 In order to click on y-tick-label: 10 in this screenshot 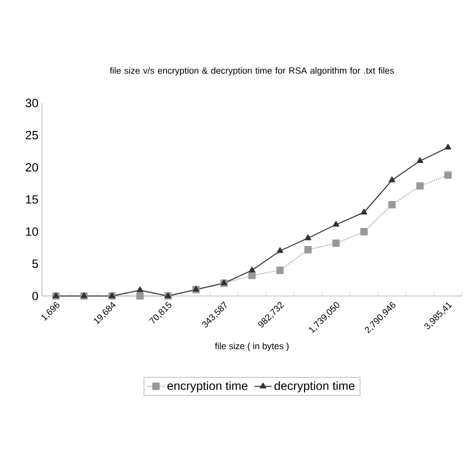, I will do `click(32, 231)`.